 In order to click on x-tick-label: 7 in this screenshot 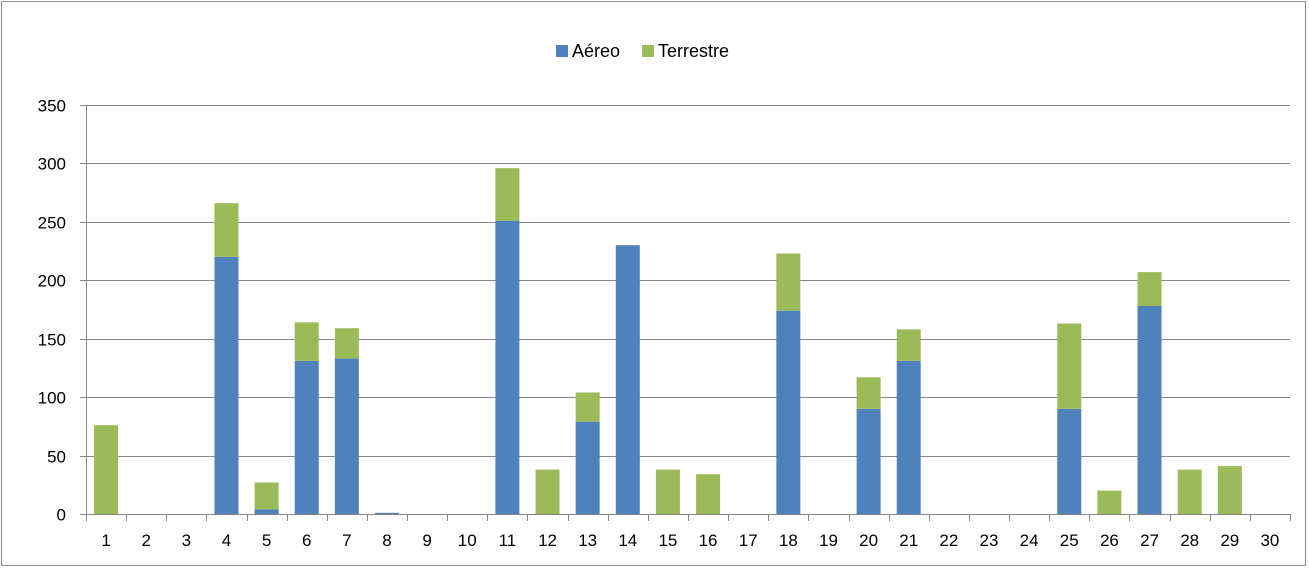, I will do `click(346, 540)`.